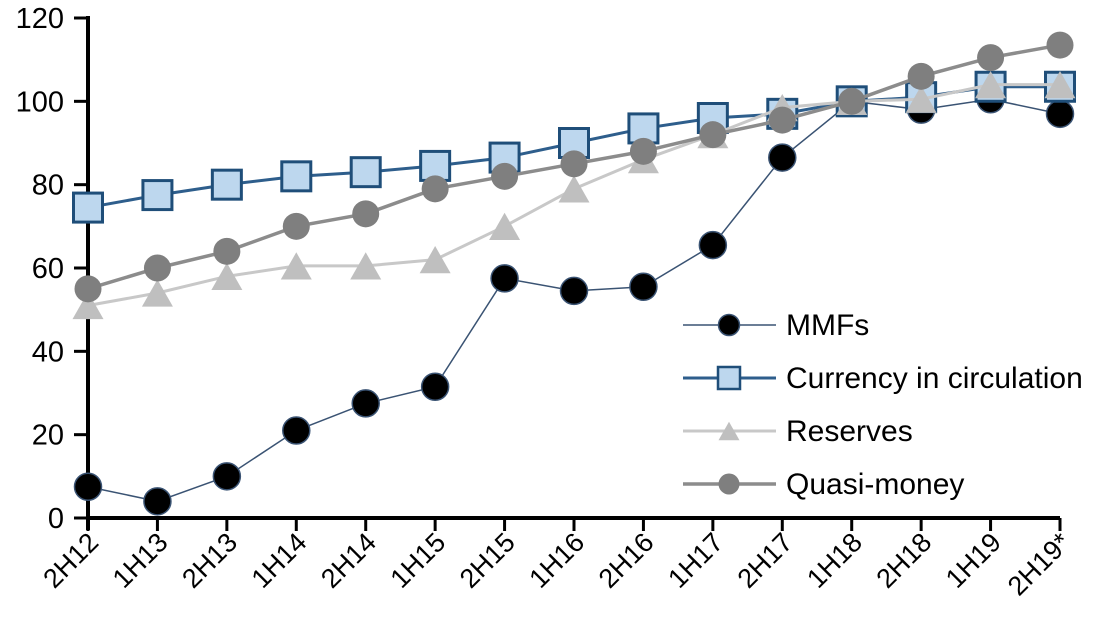  I want to click on y-tick-label: 20, so click(48, 436).